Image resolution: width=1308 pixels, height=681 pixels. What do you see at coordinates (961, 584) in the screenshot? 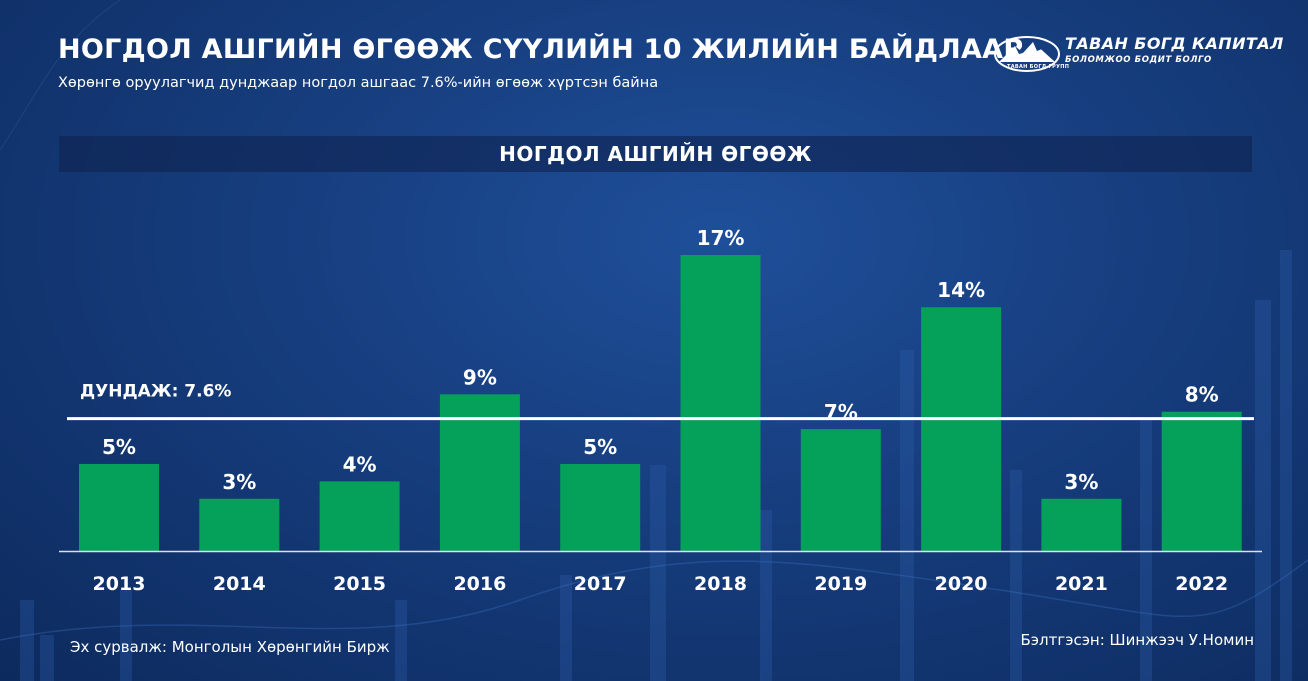
I see `x-tick-label-2020: 2020` at bounding box center [961, 584].